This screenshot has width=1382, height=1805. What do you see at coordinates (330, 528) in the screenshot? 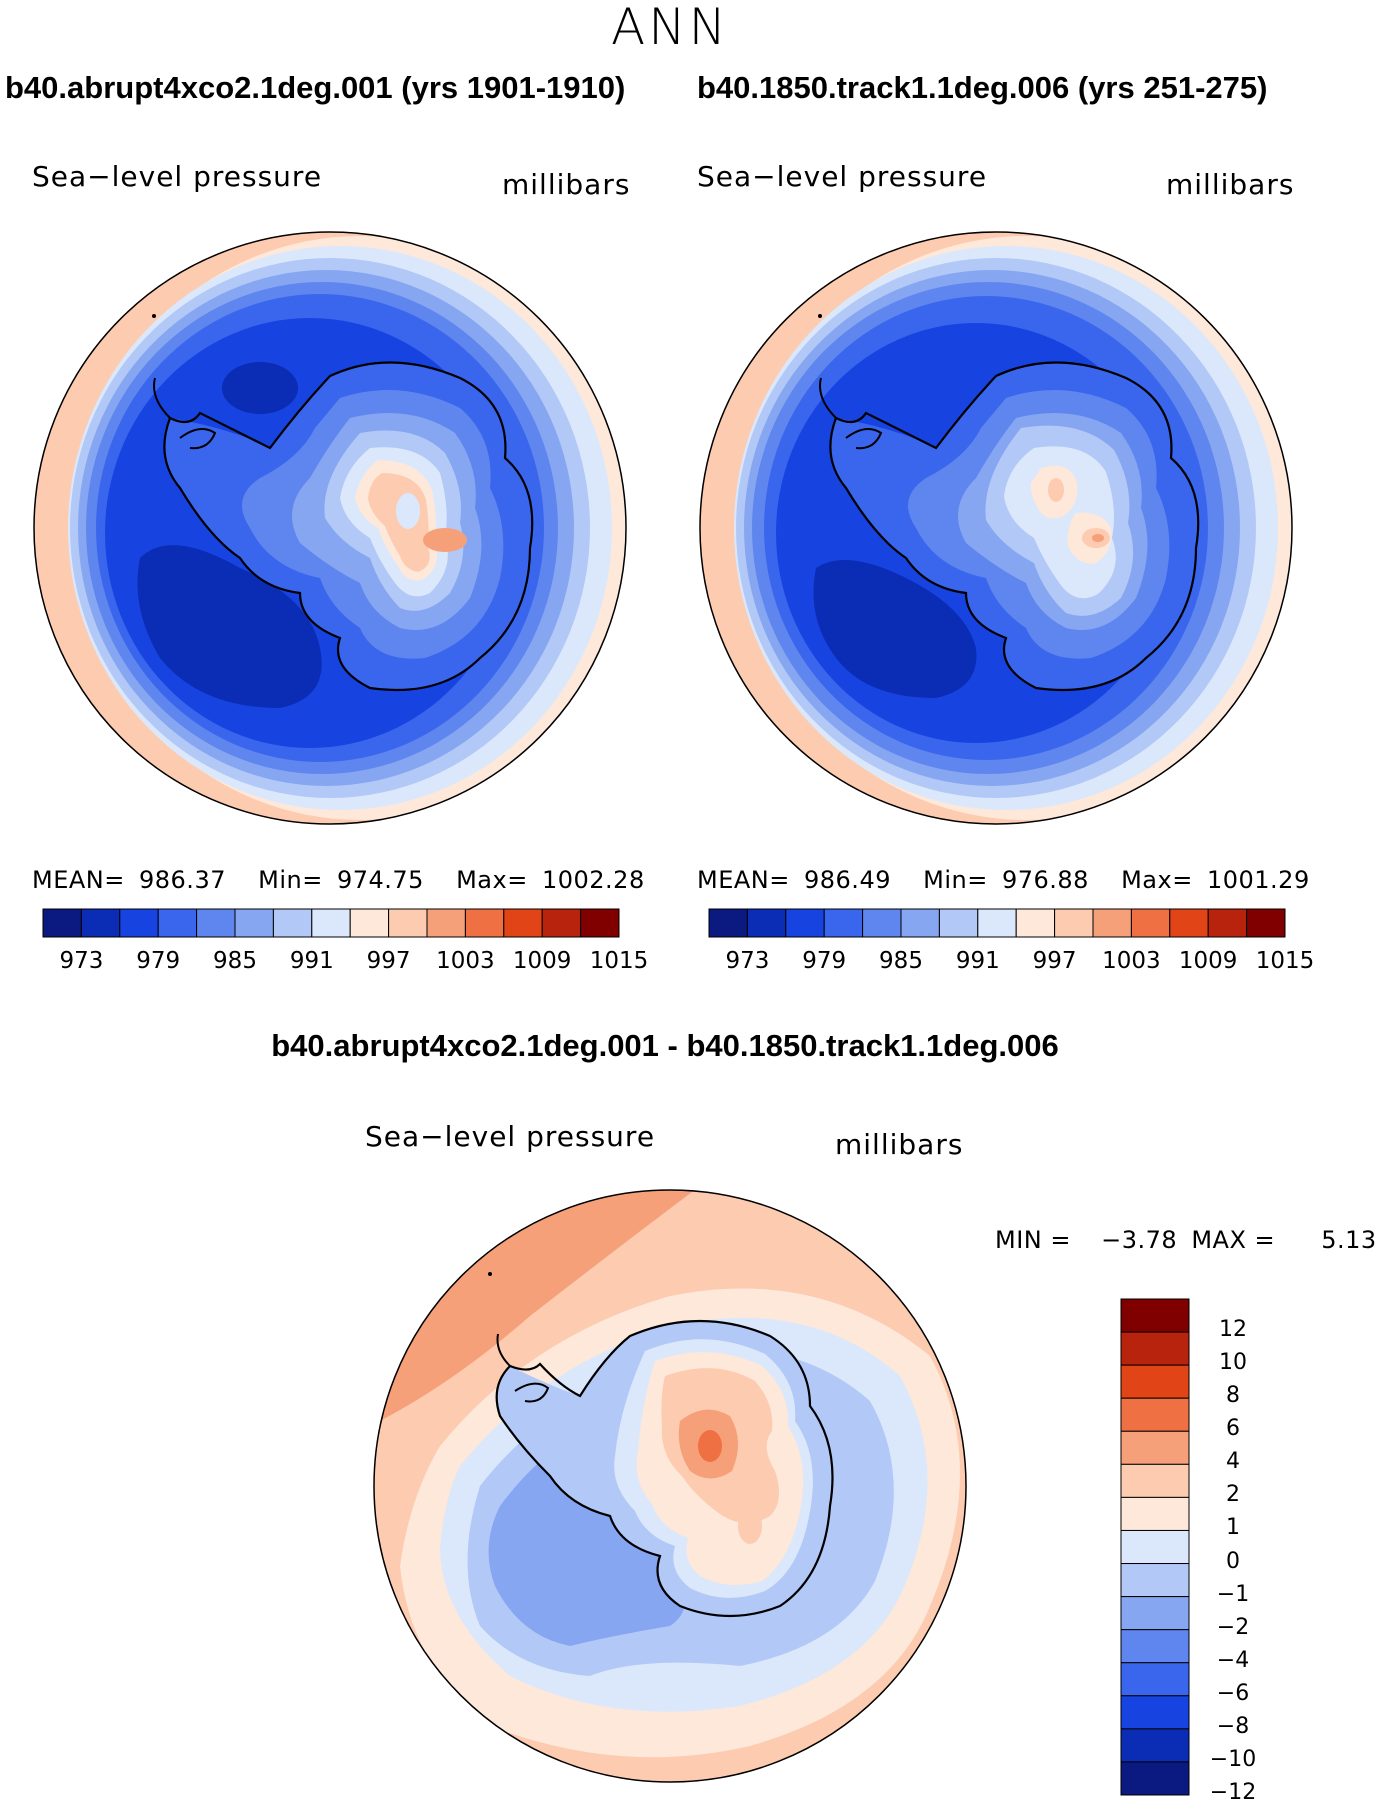
I see `map-case` at bounding box center [330, 528].